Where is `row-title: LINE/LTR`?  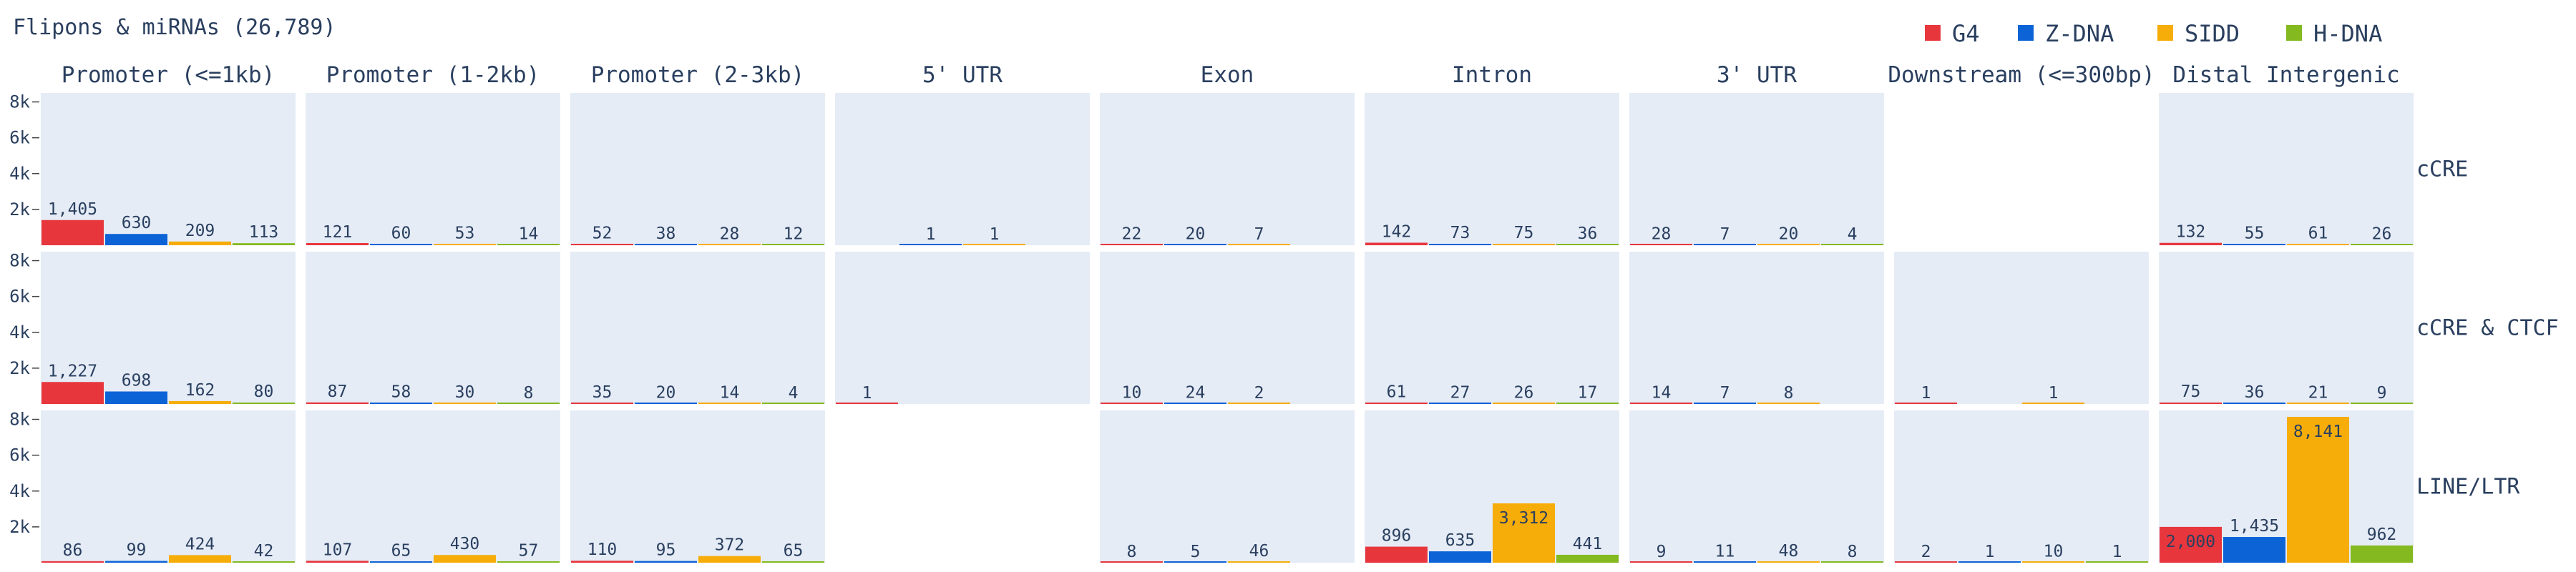
row-title: LINE/LTR is located at coordinates (2468, 487).